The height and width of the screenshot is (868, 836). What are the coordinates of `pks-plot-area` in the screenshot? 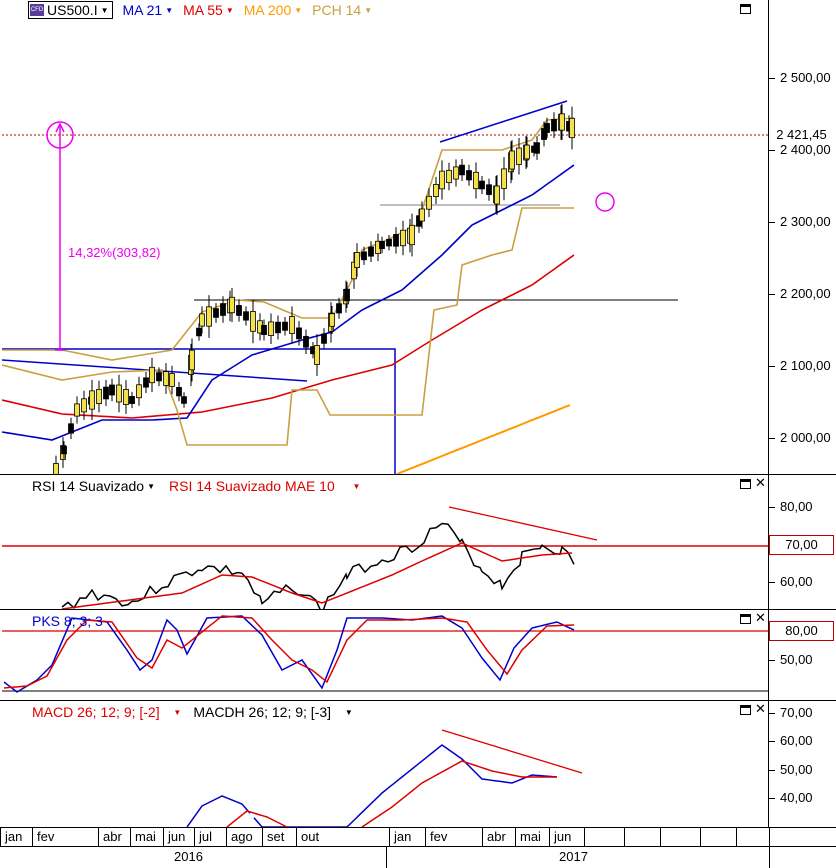 It's located at (385, 655).